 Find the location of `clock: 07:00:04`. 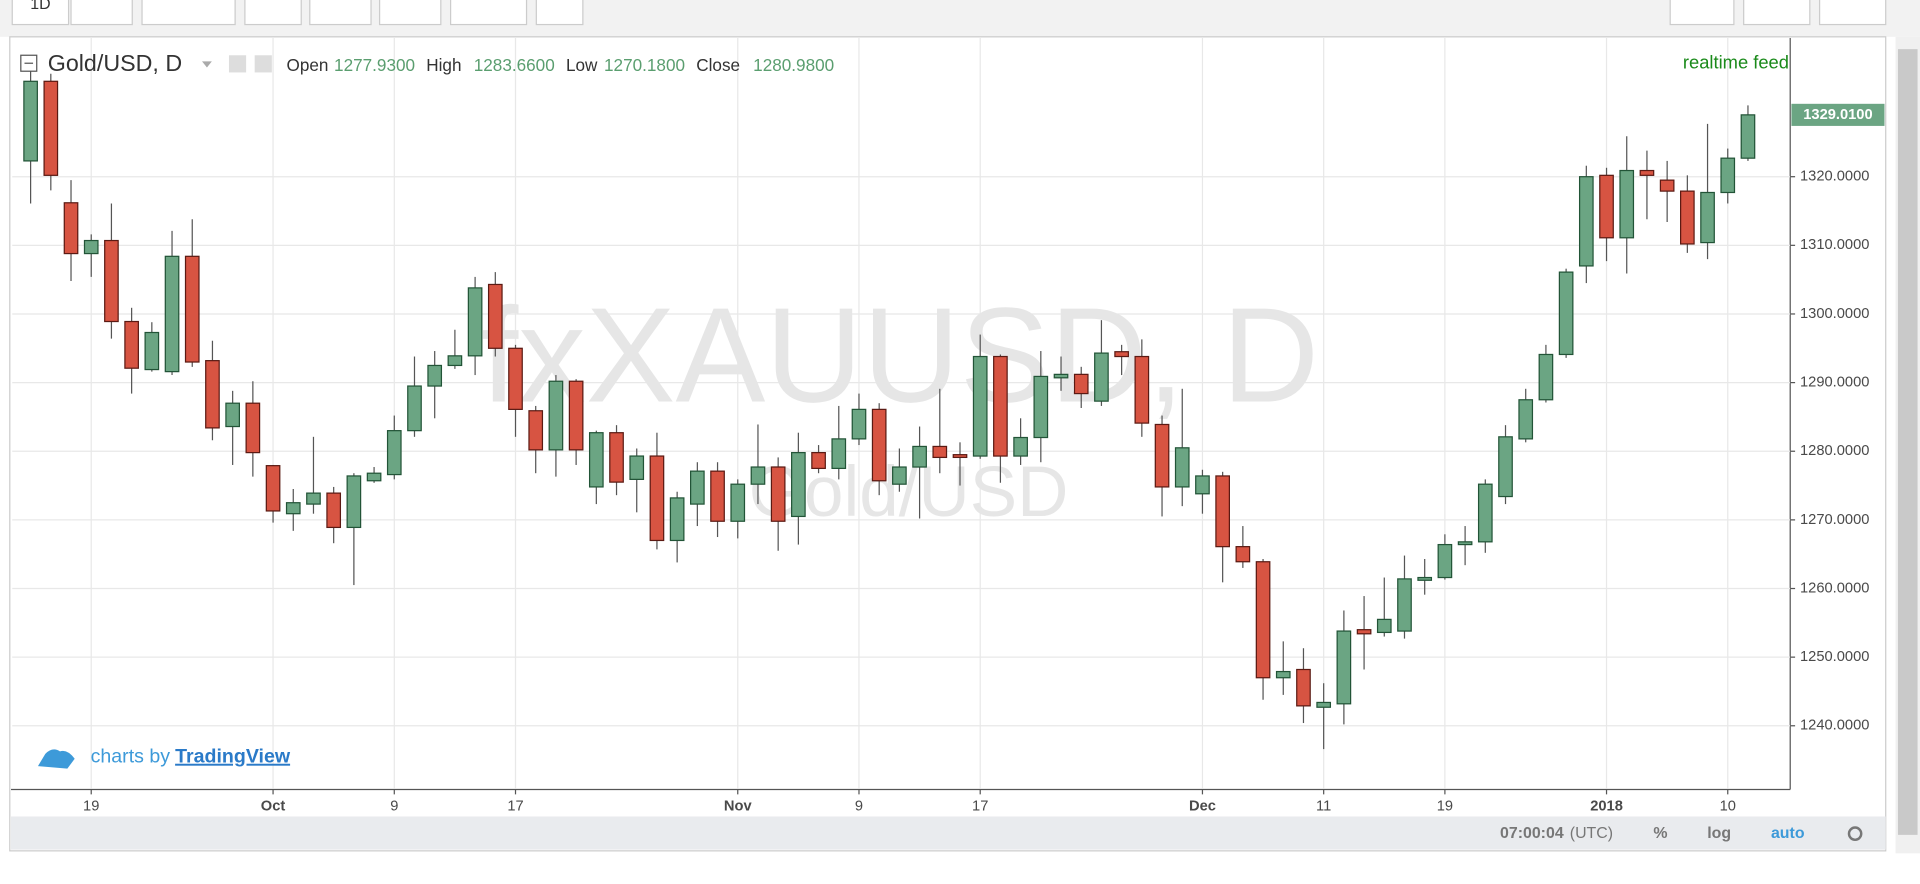

clock: 07:00:04 is located at coordinates (1532, 833).